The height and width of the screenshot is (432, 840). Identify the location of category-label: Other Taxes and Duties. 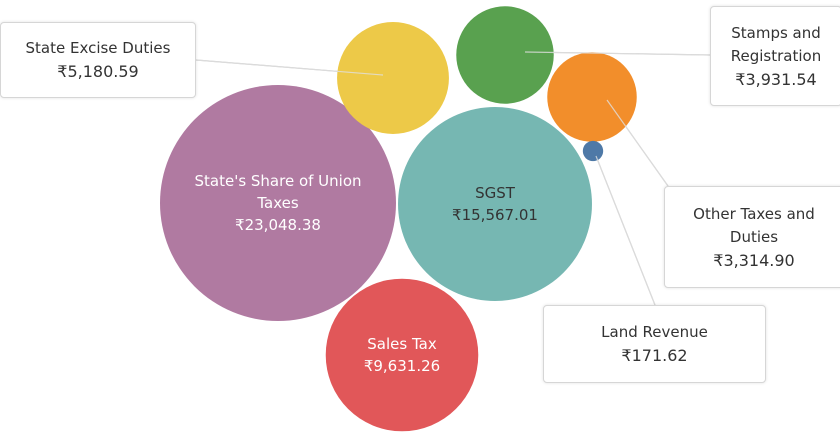
(754, 225).